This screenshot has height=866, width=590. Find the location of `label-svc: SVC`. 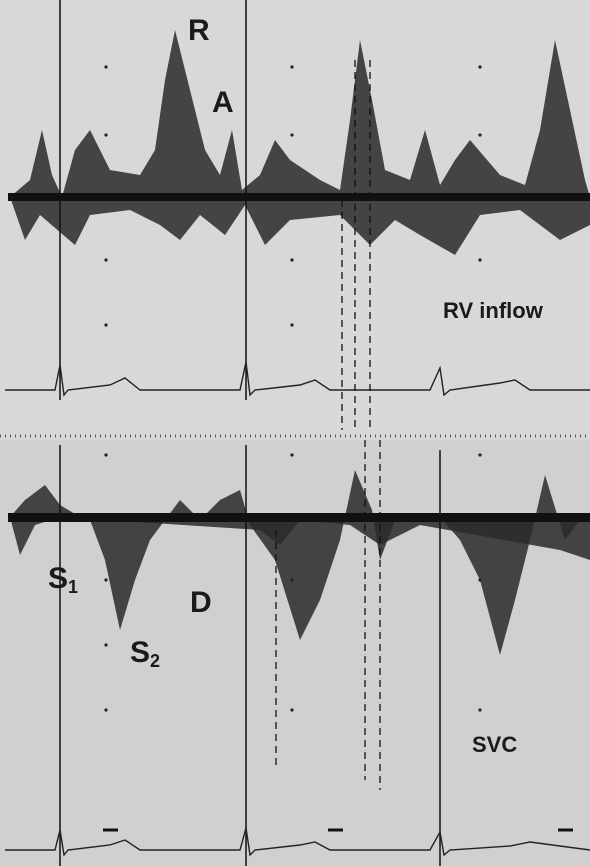

label-svc: SVC is located at coordinates (494, 744).